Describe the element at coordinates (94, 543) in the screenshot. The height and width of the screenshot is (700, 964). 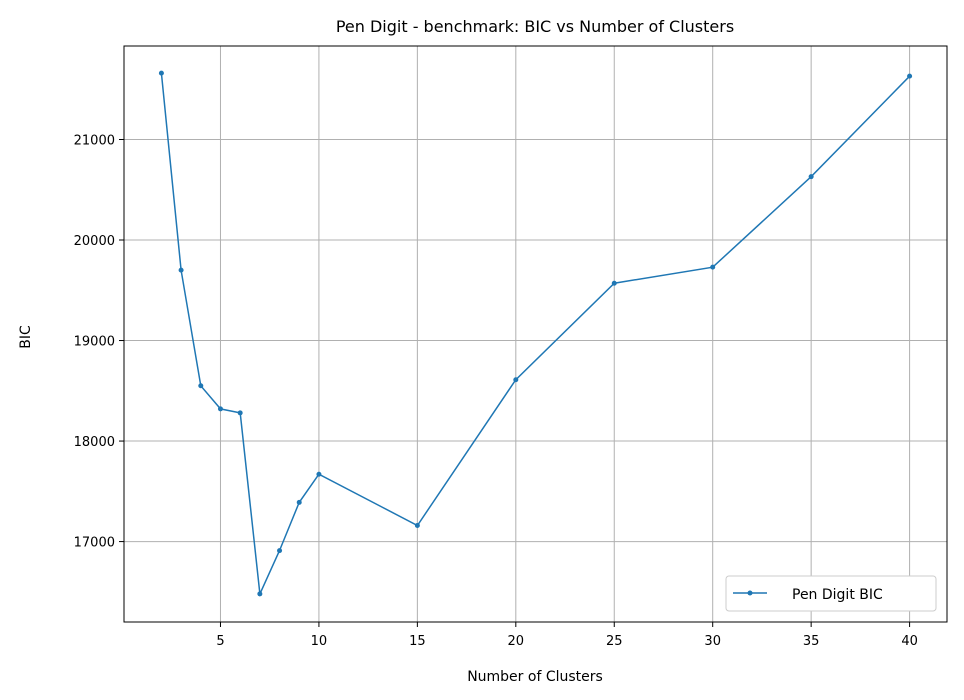
I see `y-tick-label: 17000` at that location.